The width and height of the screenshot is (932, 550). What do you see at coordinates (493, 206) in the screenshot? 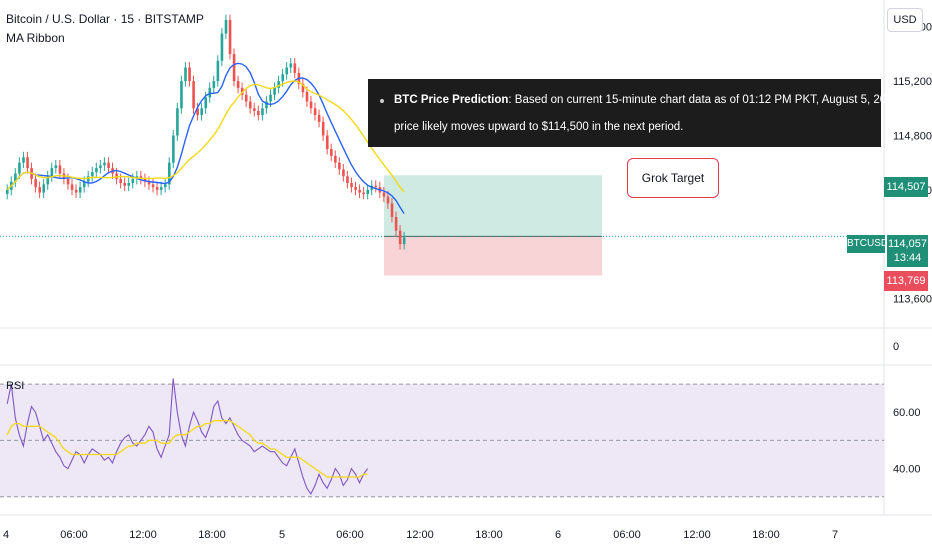
I see `target-zone` at bounding box center [493, 206].